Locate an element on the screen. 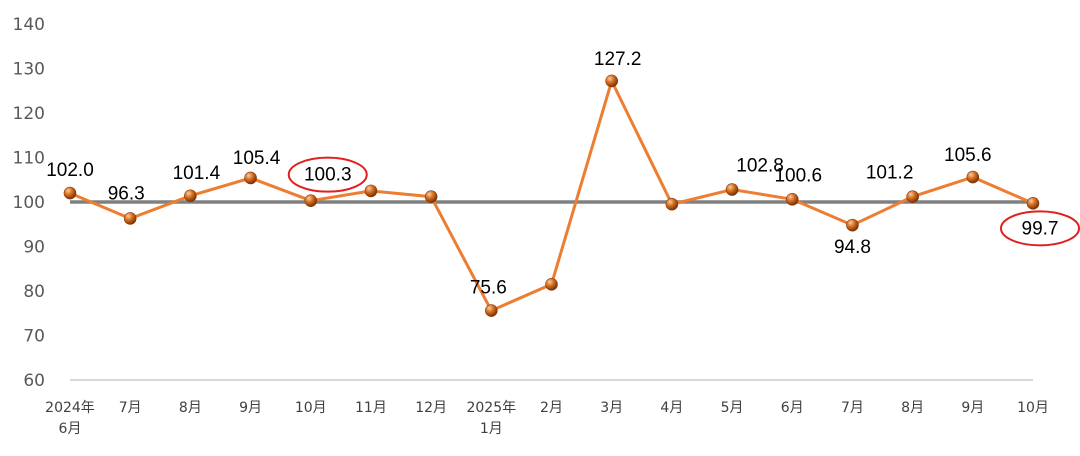  data-label: 100.3 is located at coordinates (328, 175).